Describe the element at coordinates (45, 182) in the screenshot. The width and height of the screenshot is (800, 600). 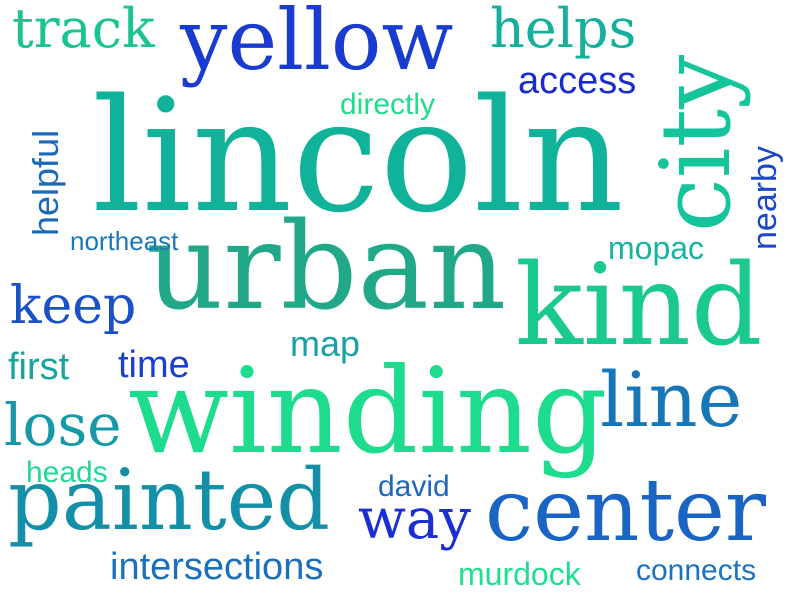
I see `word-helpful: helpful` at that location.